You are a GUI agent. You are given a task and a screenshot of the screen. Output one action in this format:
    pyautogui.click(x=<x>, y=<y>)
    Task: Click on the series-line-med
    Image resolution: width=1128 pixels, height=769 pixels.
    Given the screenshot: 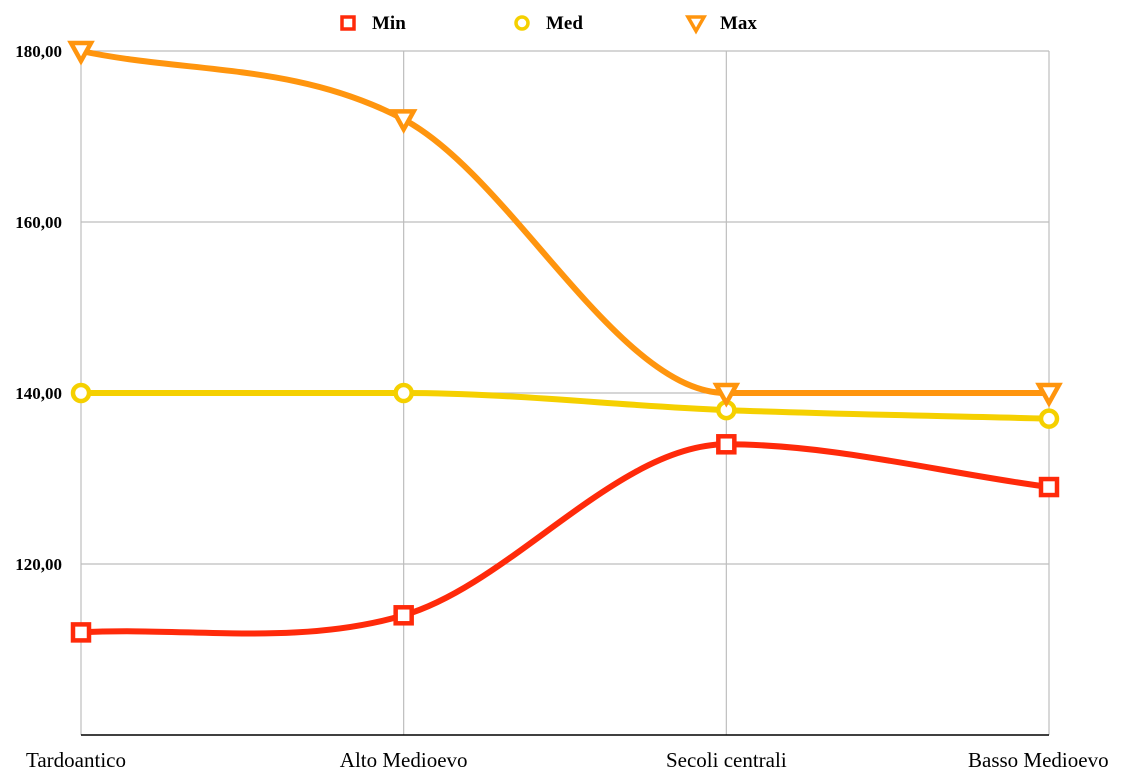 What is the action you would take?
    pyautogui.click(x=565, y=405)
    